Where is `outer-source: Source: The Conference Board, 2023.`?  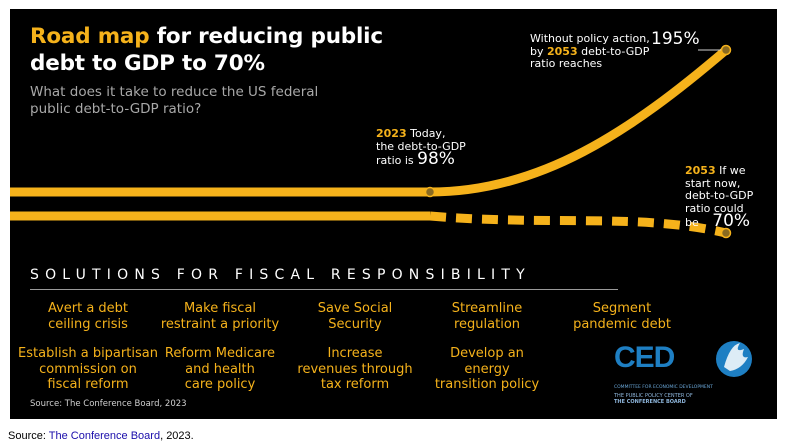
outer-source: Source: The Conference Board, 2023. is located at coordinates (101, 436).